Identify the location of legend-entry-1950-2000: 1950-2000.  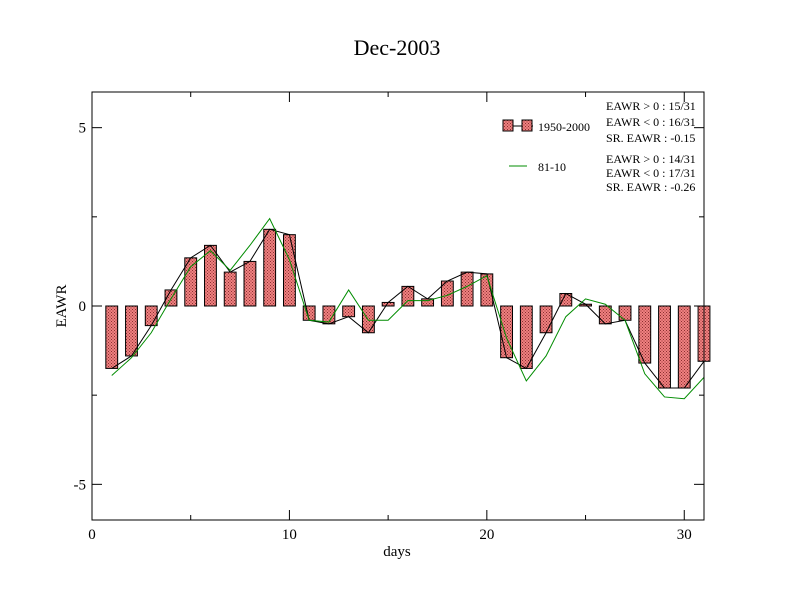
(546, 126).